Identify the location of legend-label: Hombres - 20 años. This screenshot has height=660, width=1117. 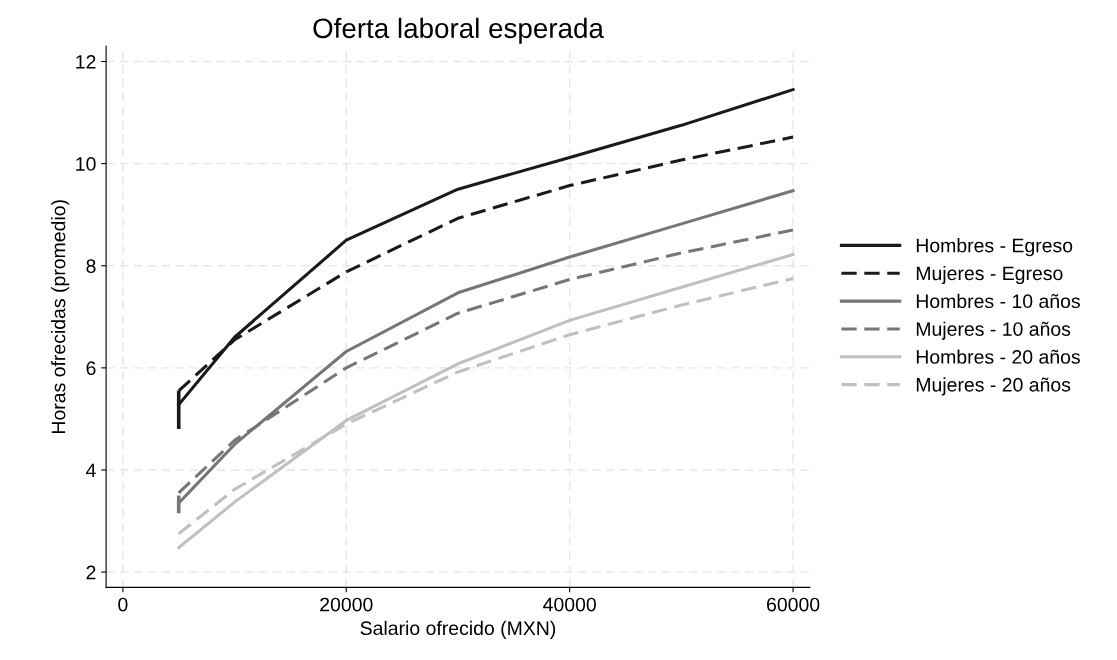
(998, 356).